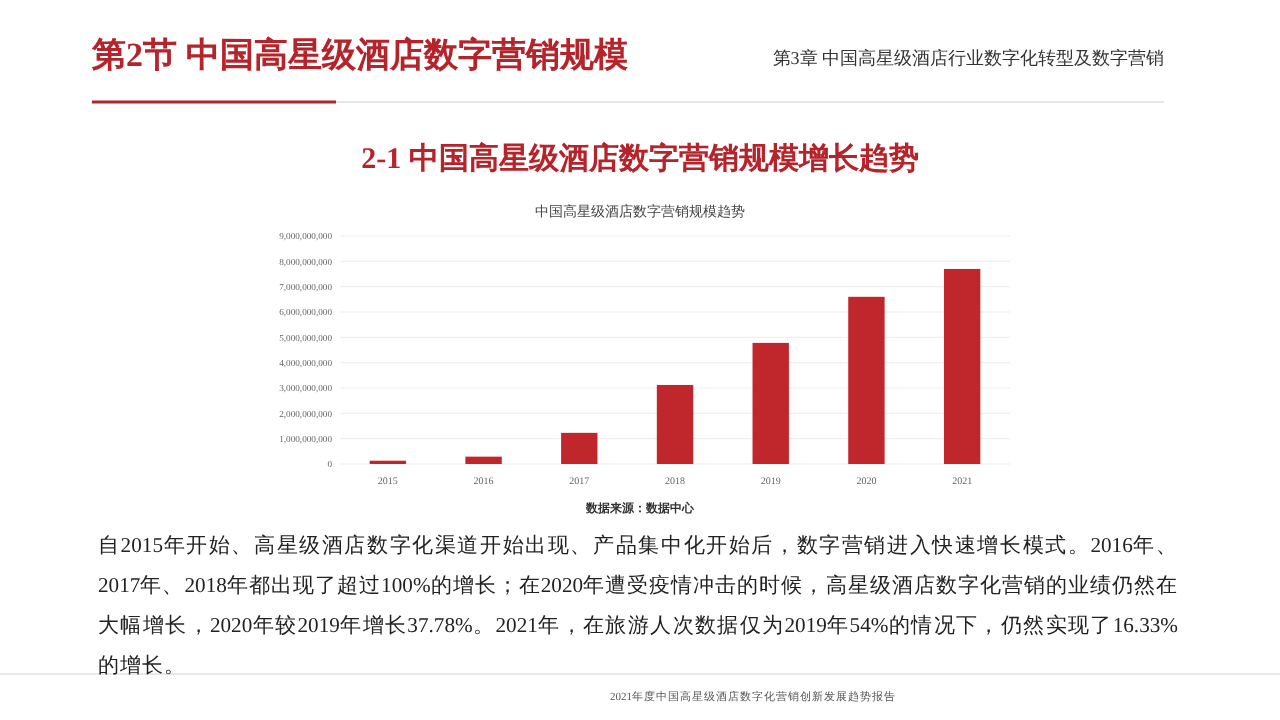 This screenshot has height=720, width=1280. Describe the element at coordinates (640, 158) in the screenshot. I see `text: 2-1 中国高星级酒店数字营销规模增长趋势` at that location.